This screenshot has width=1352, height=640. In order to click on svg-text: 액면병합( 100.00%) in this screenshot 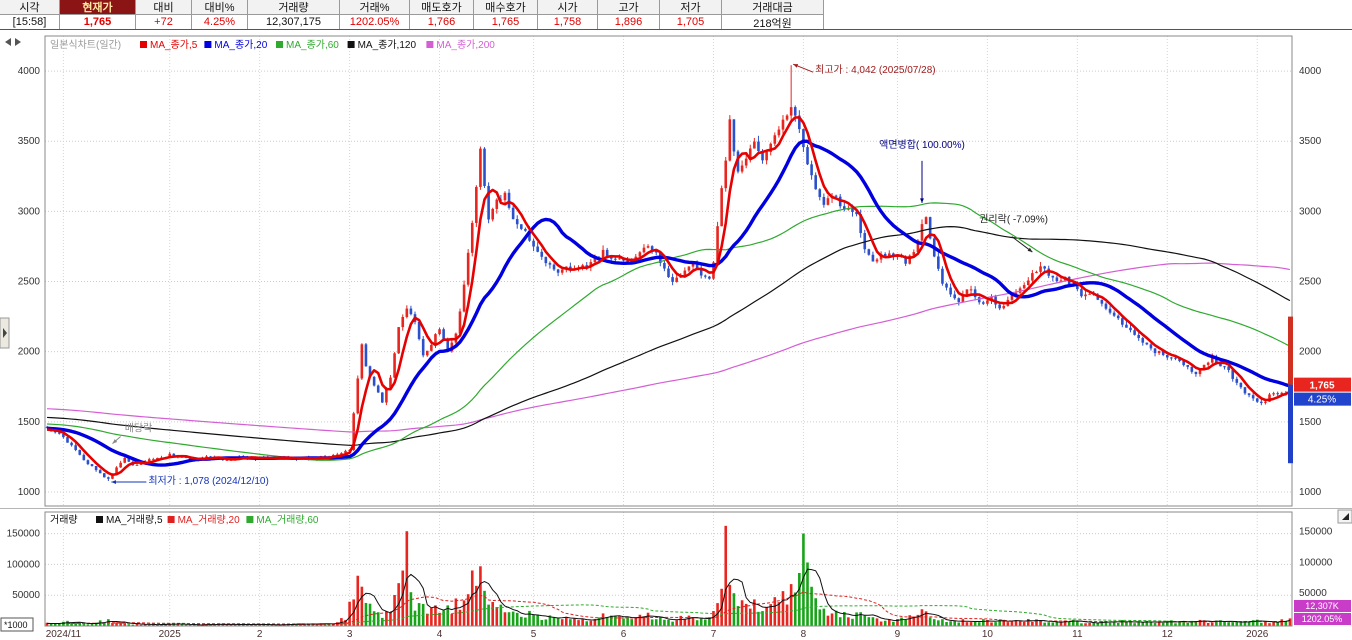, I will do `click(922, 145)`.